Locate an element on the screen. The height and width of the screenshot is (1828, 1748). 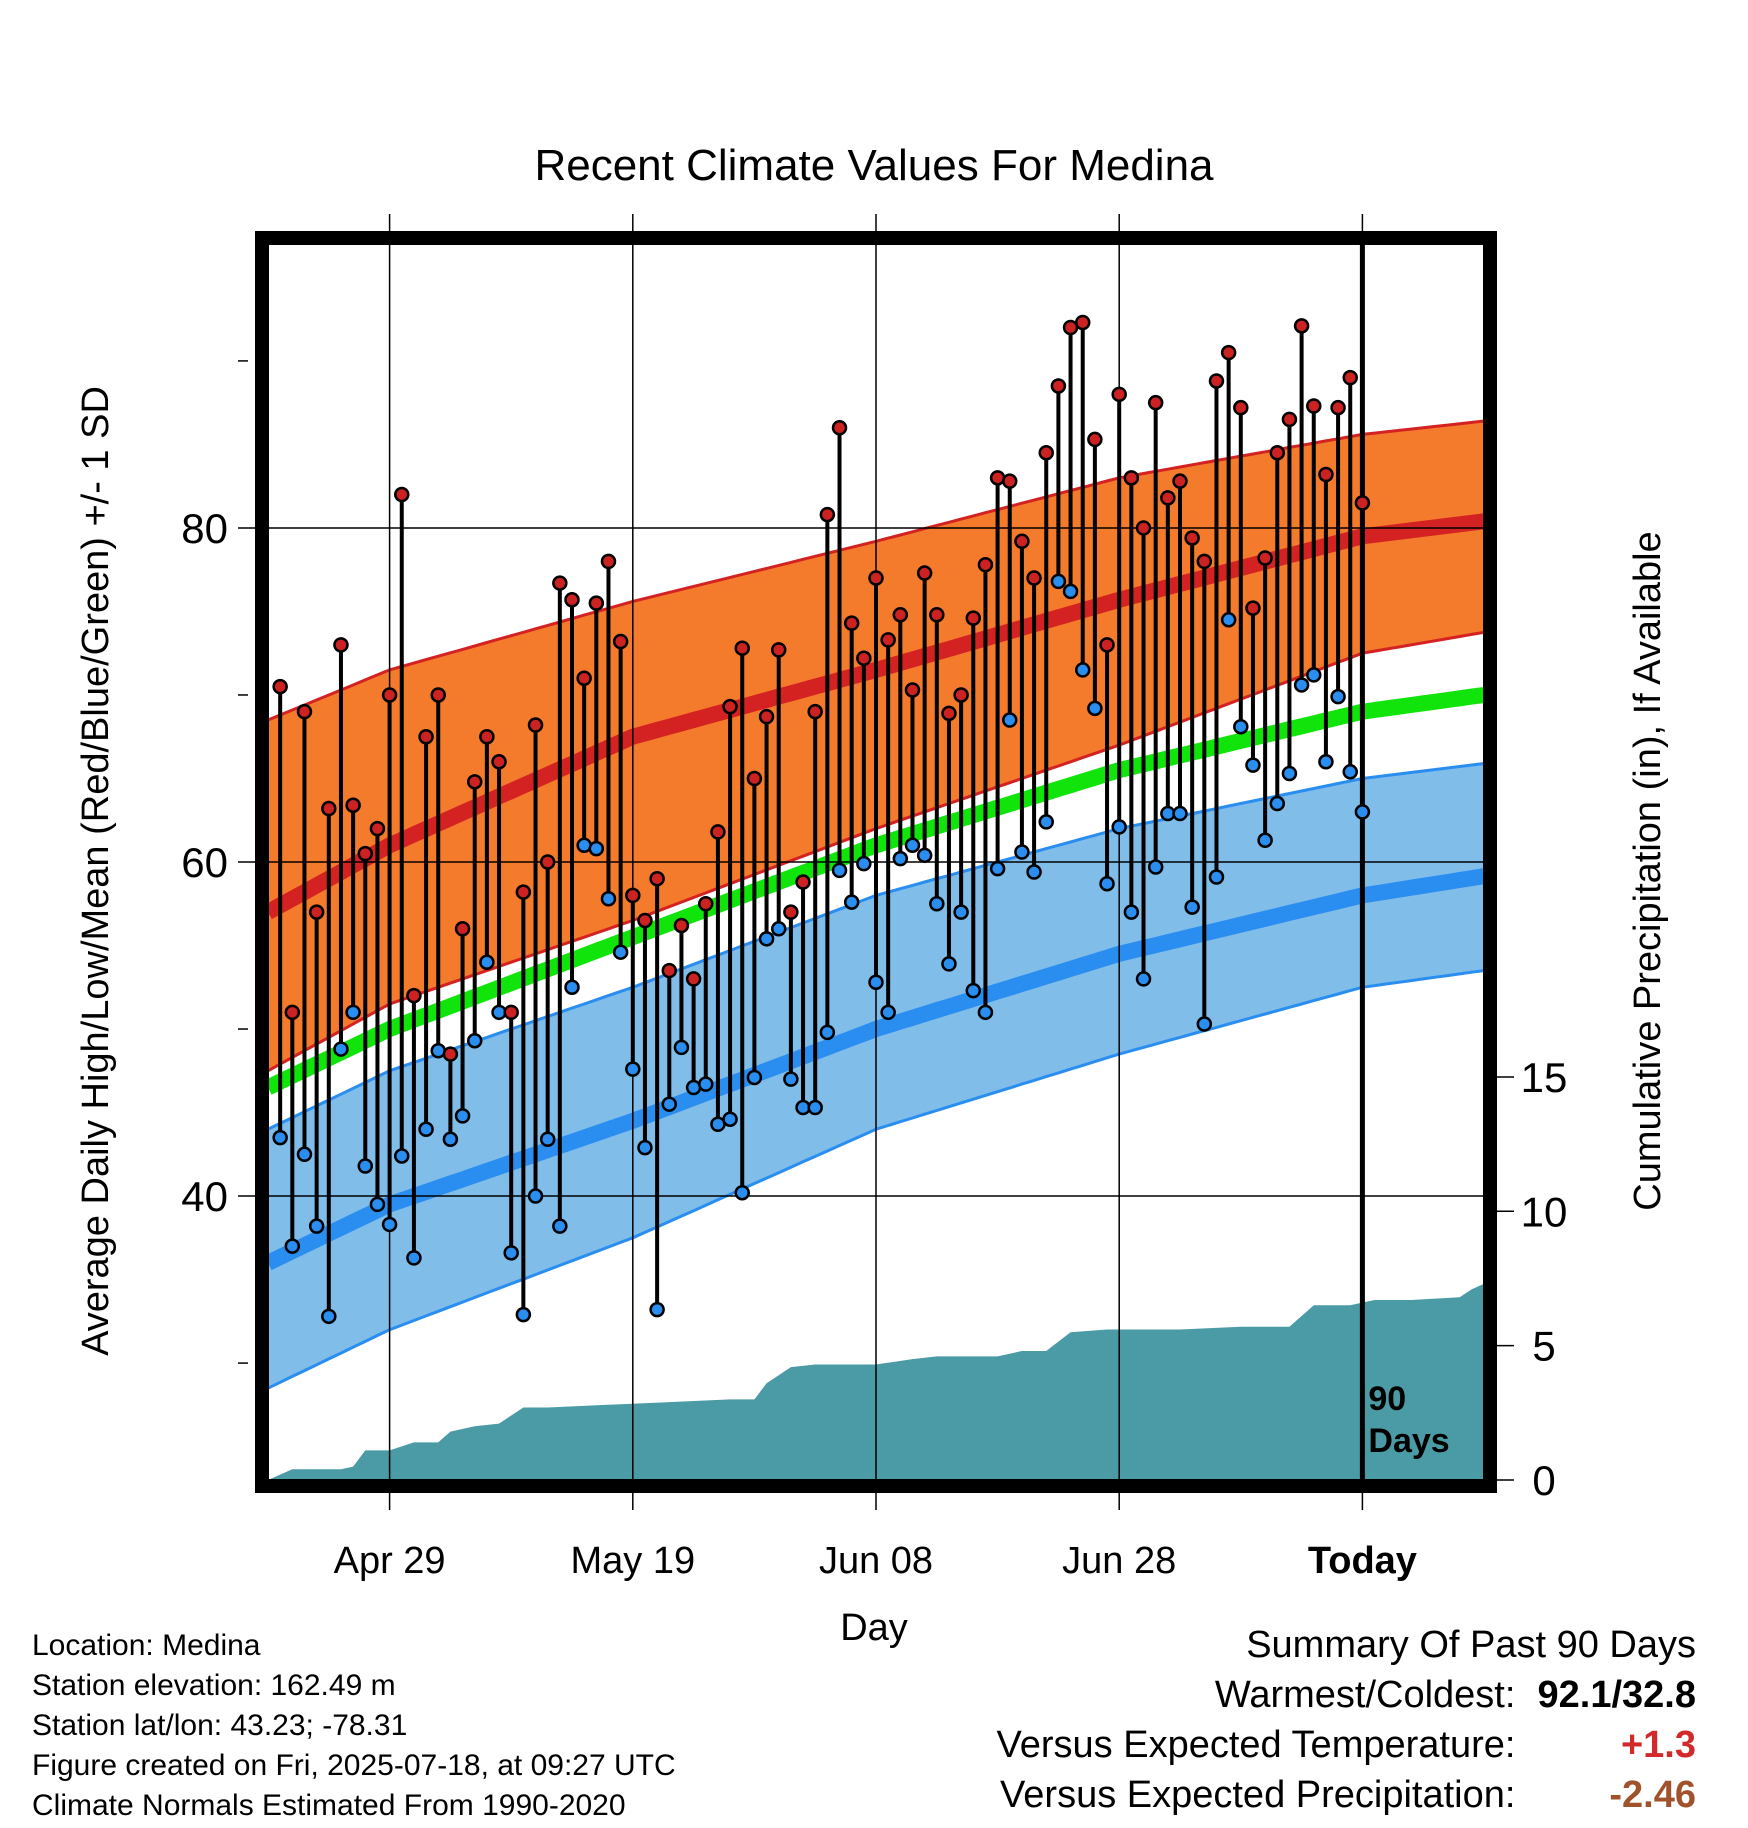
today-marker-text-90: 90 is located at coordinates (1387, 1399).